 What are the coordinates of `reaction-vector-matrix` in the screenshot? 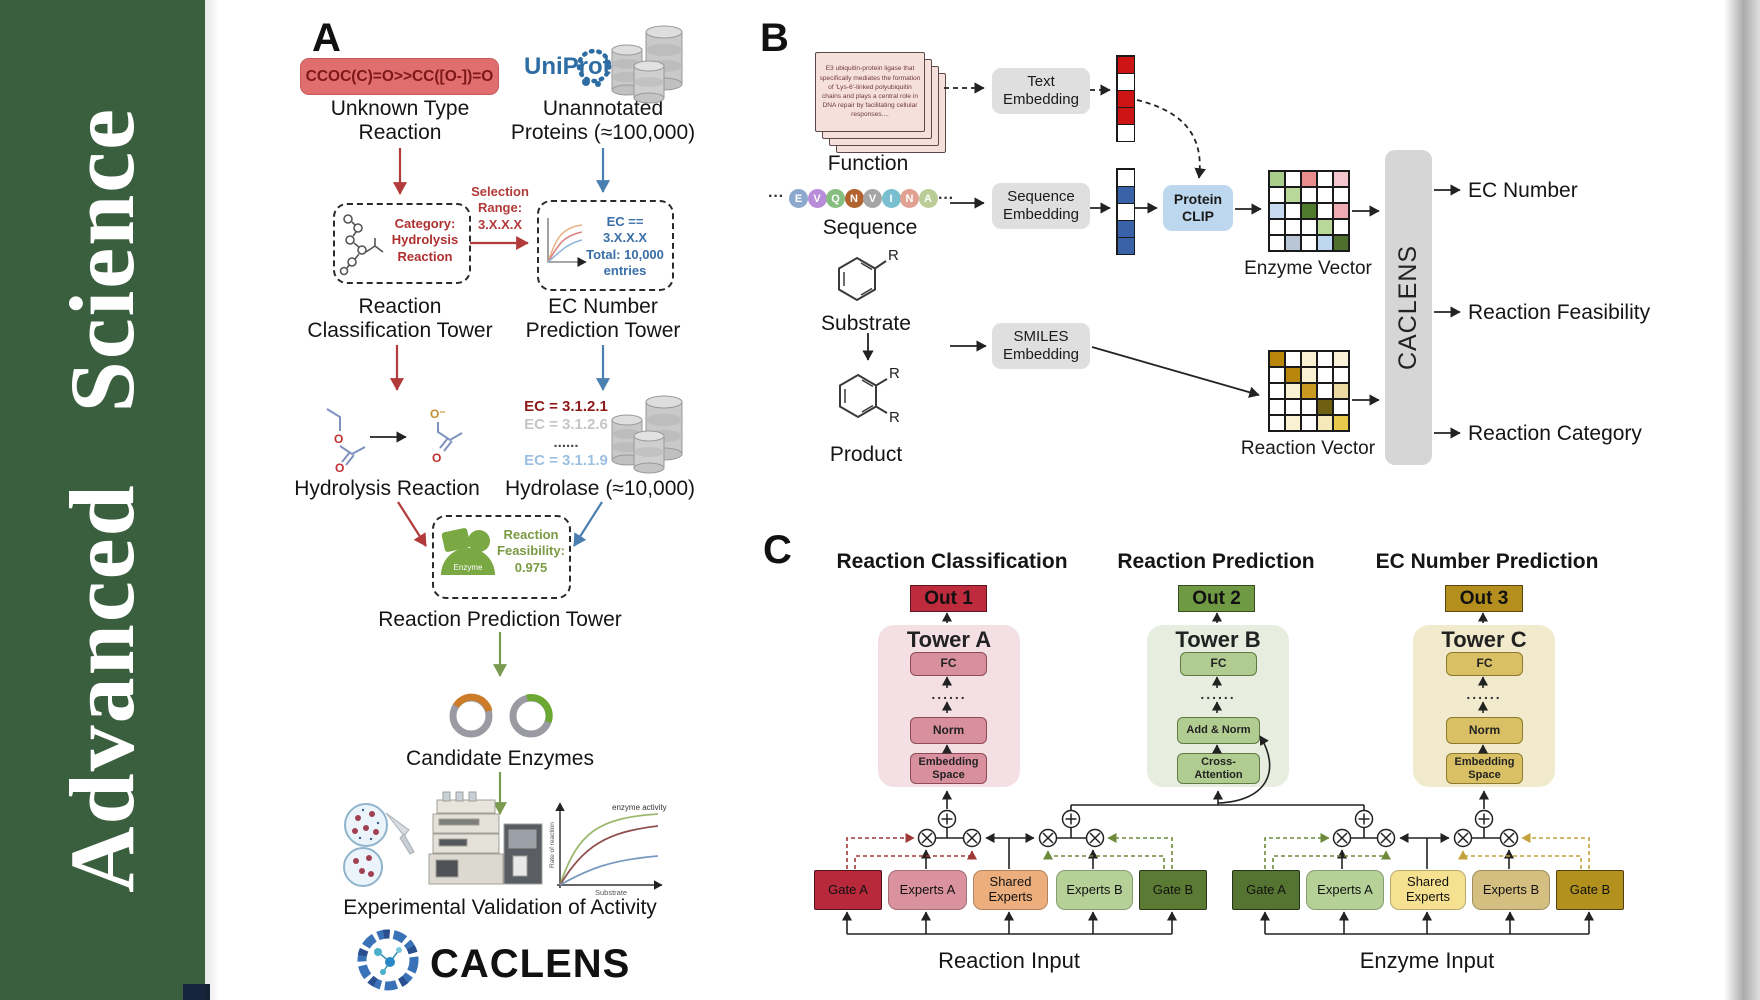 It's located at (1309, 391).